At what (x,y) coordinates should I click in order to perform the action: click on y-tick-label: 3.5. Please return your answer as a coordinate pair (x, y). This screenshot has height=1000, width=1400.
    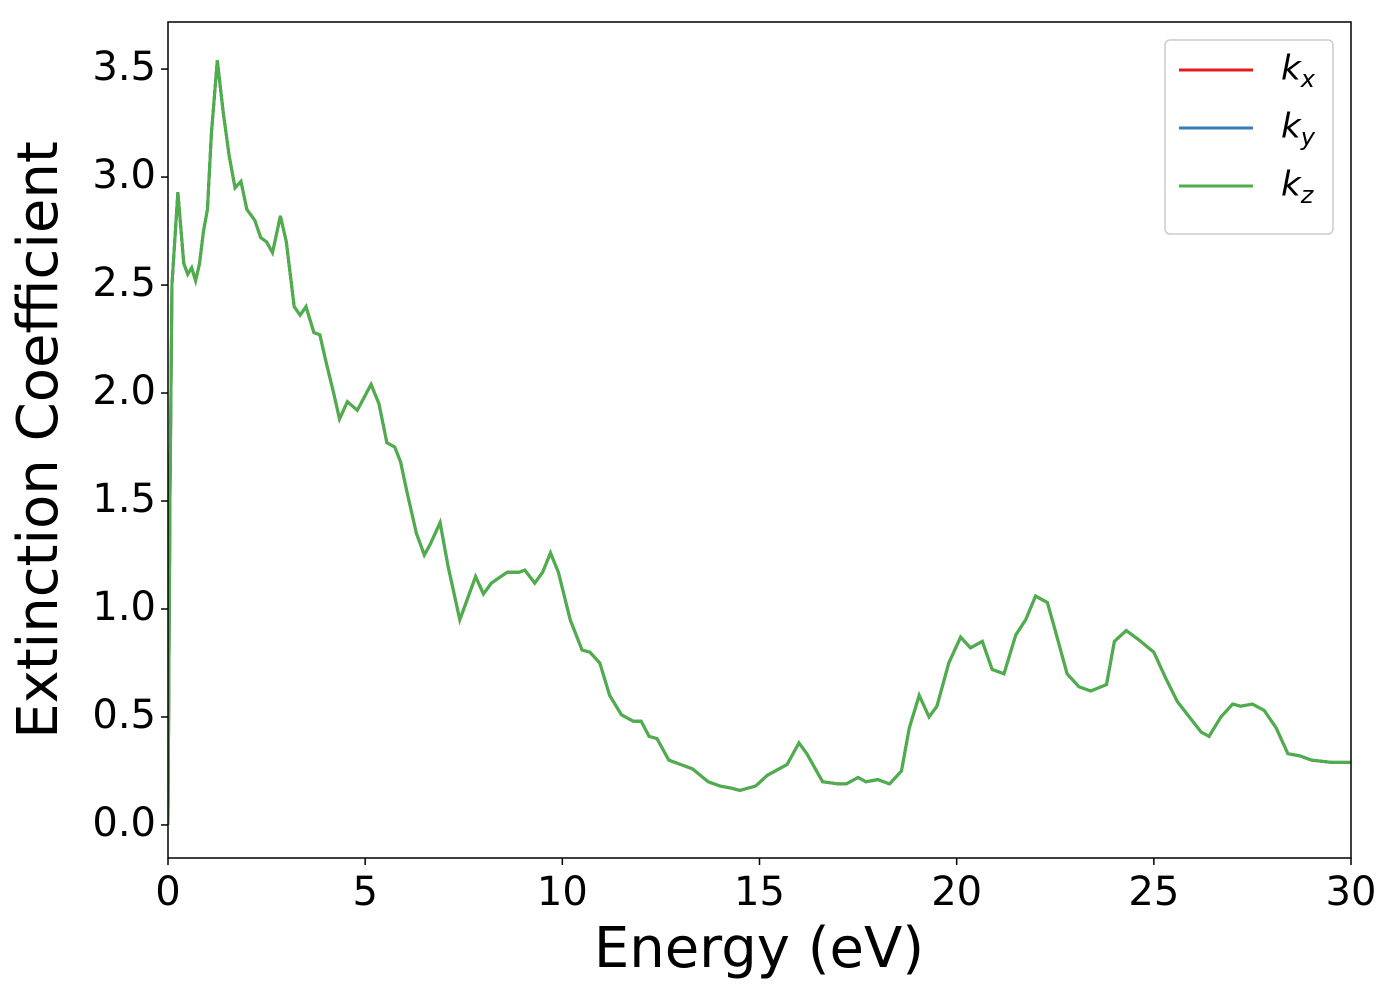
    Looking at the image, I should click on (124, 67).